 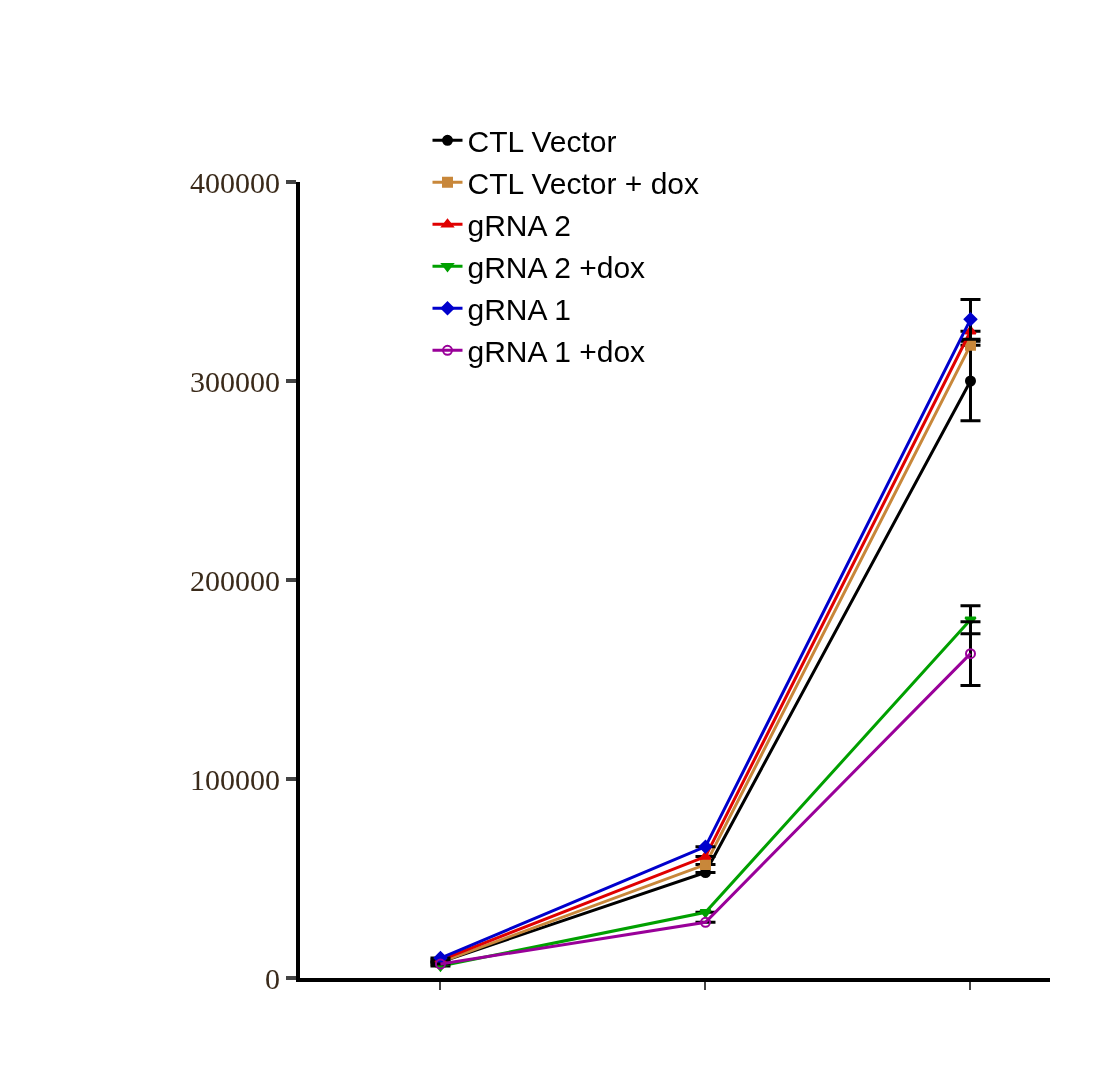 I want to click on legend-label: gRNA 2 +dox, so click(x=556, y=268).